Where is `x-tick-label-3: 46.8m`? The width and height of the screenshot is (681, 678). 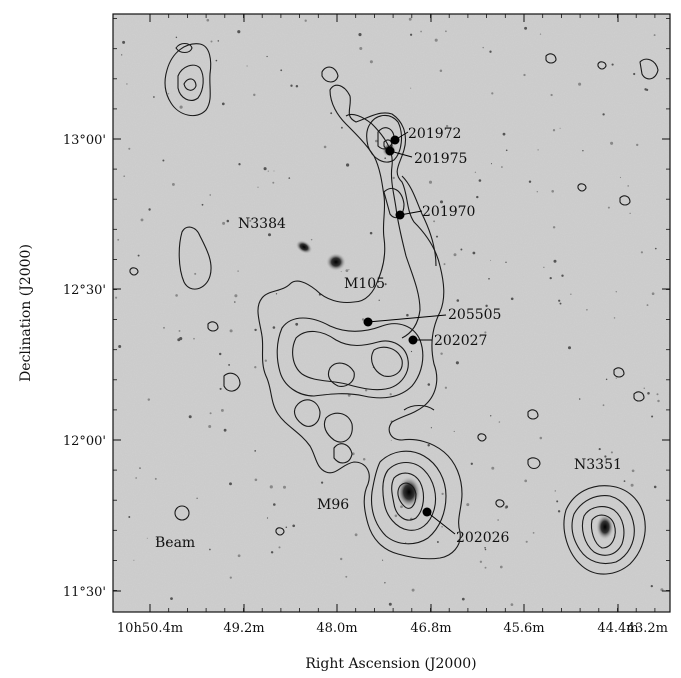
x-tick-label-3: 46.8m is located at coordinates (430, 628).